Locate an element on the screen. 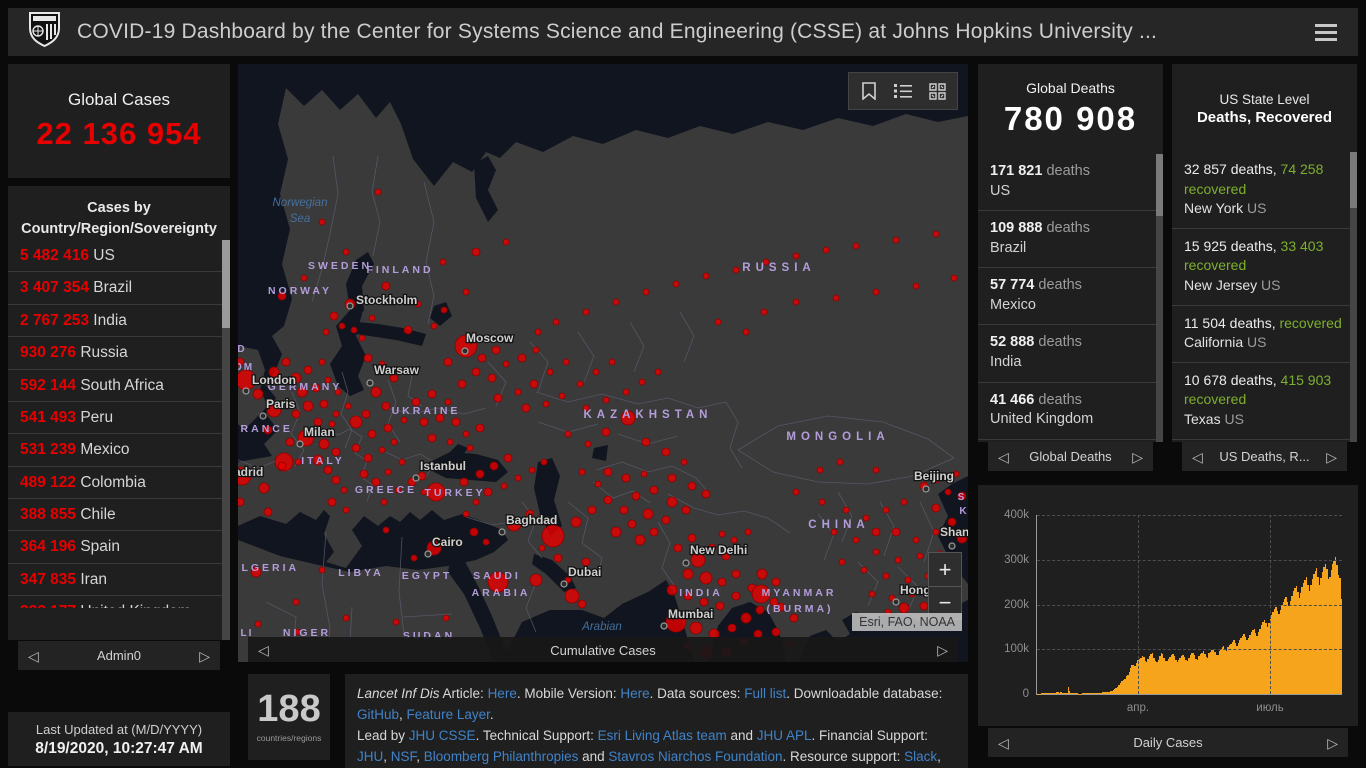  info-link: Slack is located at coordinates (921, 756).